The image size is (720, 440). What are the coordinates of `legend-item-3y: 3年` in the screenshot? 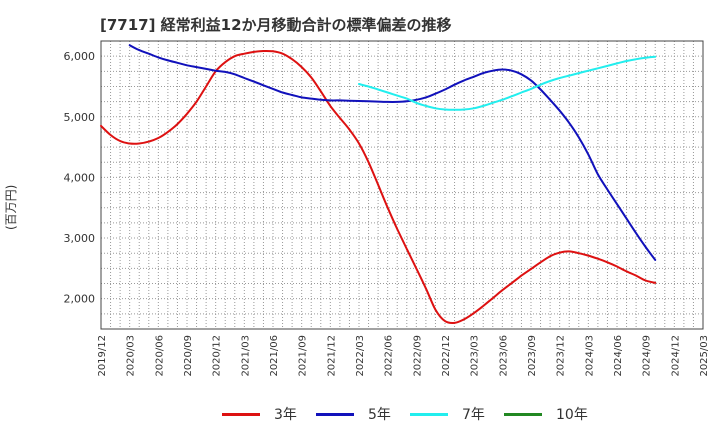 It's located at (259, 414).